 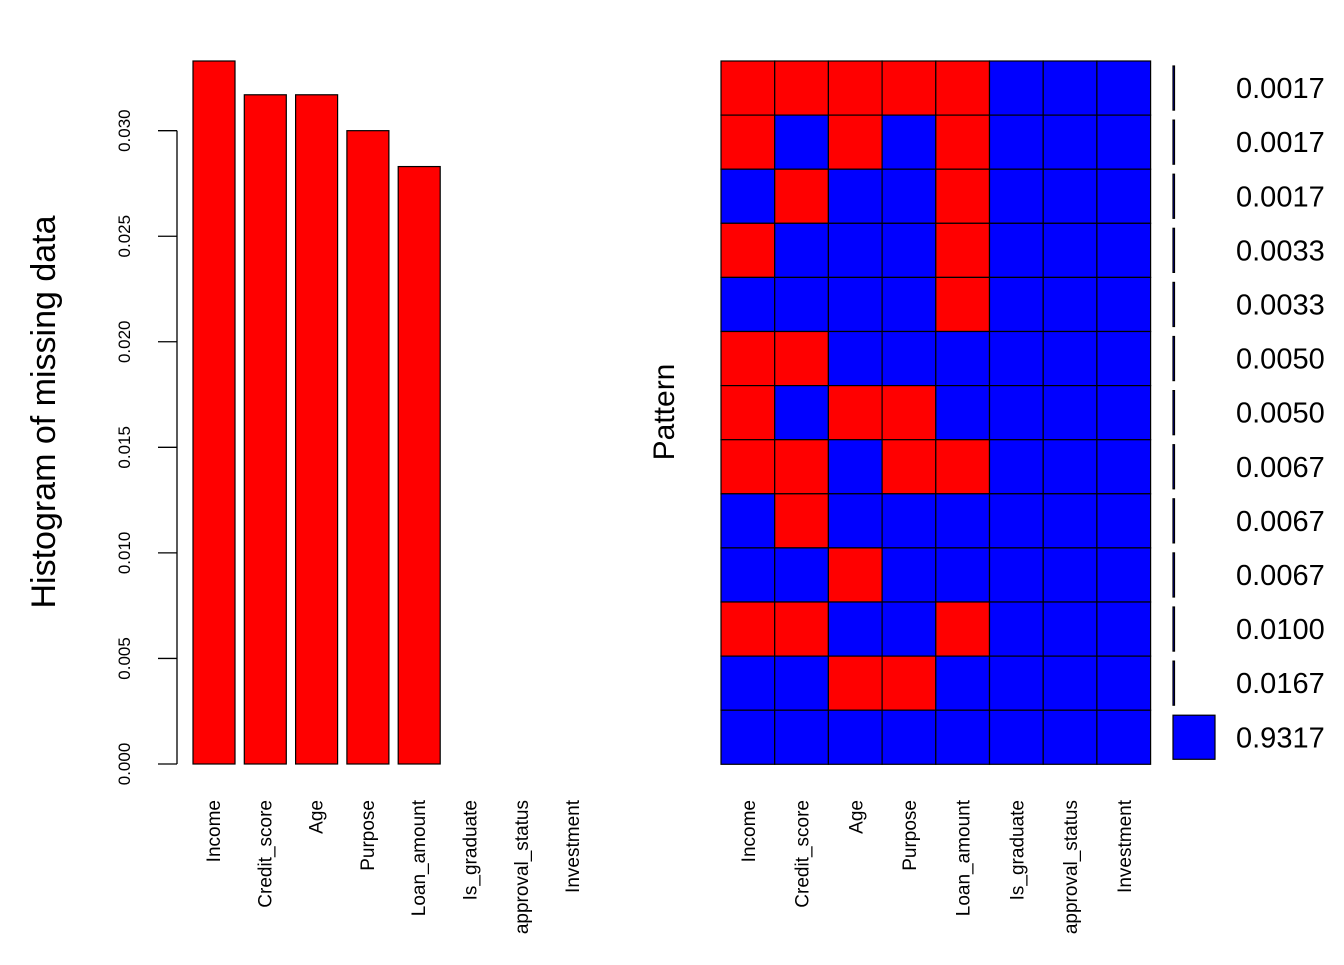 What do you see at coordinates (124, 342) in the screenshot?
I see `y-tick-label: 0.020` at bounding box center [124, 342].